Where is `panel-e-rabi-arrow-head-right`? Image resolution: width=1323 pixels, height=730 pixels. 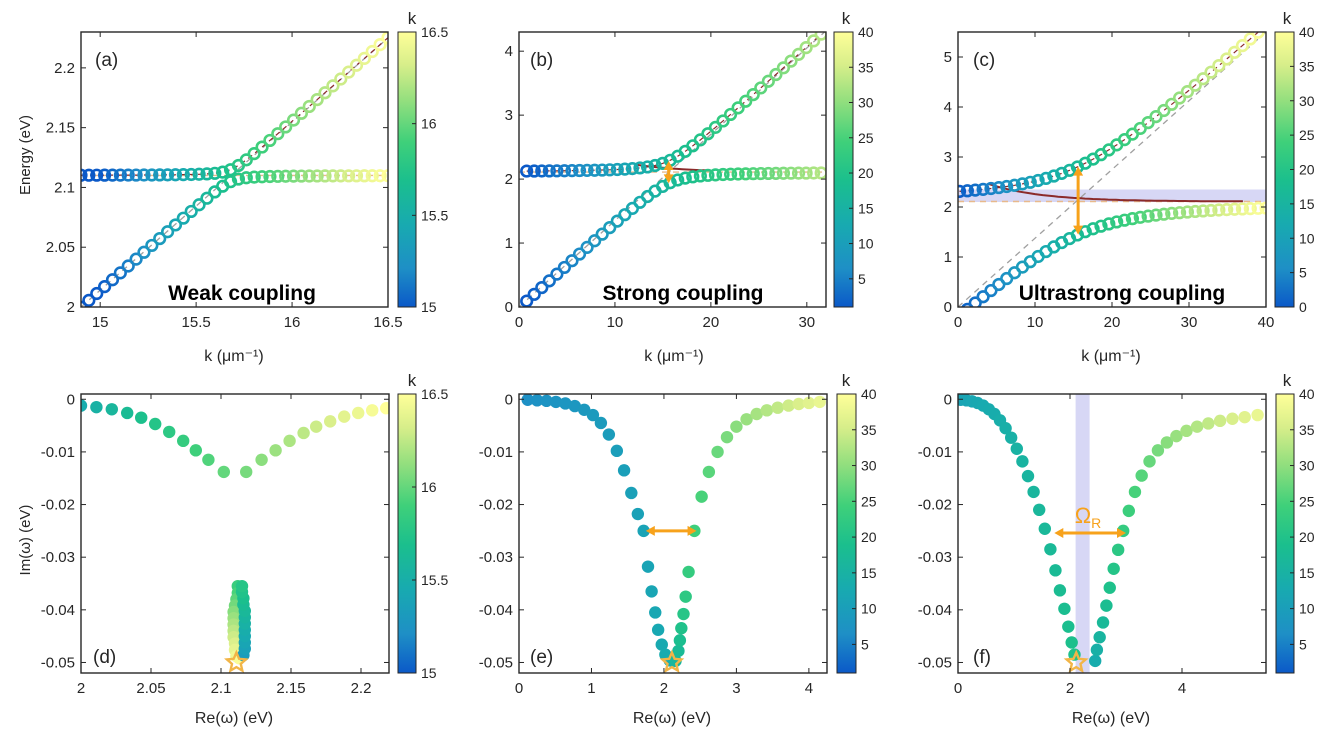 panel-e-rabi-arrow-head-right is located at coordinates (692, 530).